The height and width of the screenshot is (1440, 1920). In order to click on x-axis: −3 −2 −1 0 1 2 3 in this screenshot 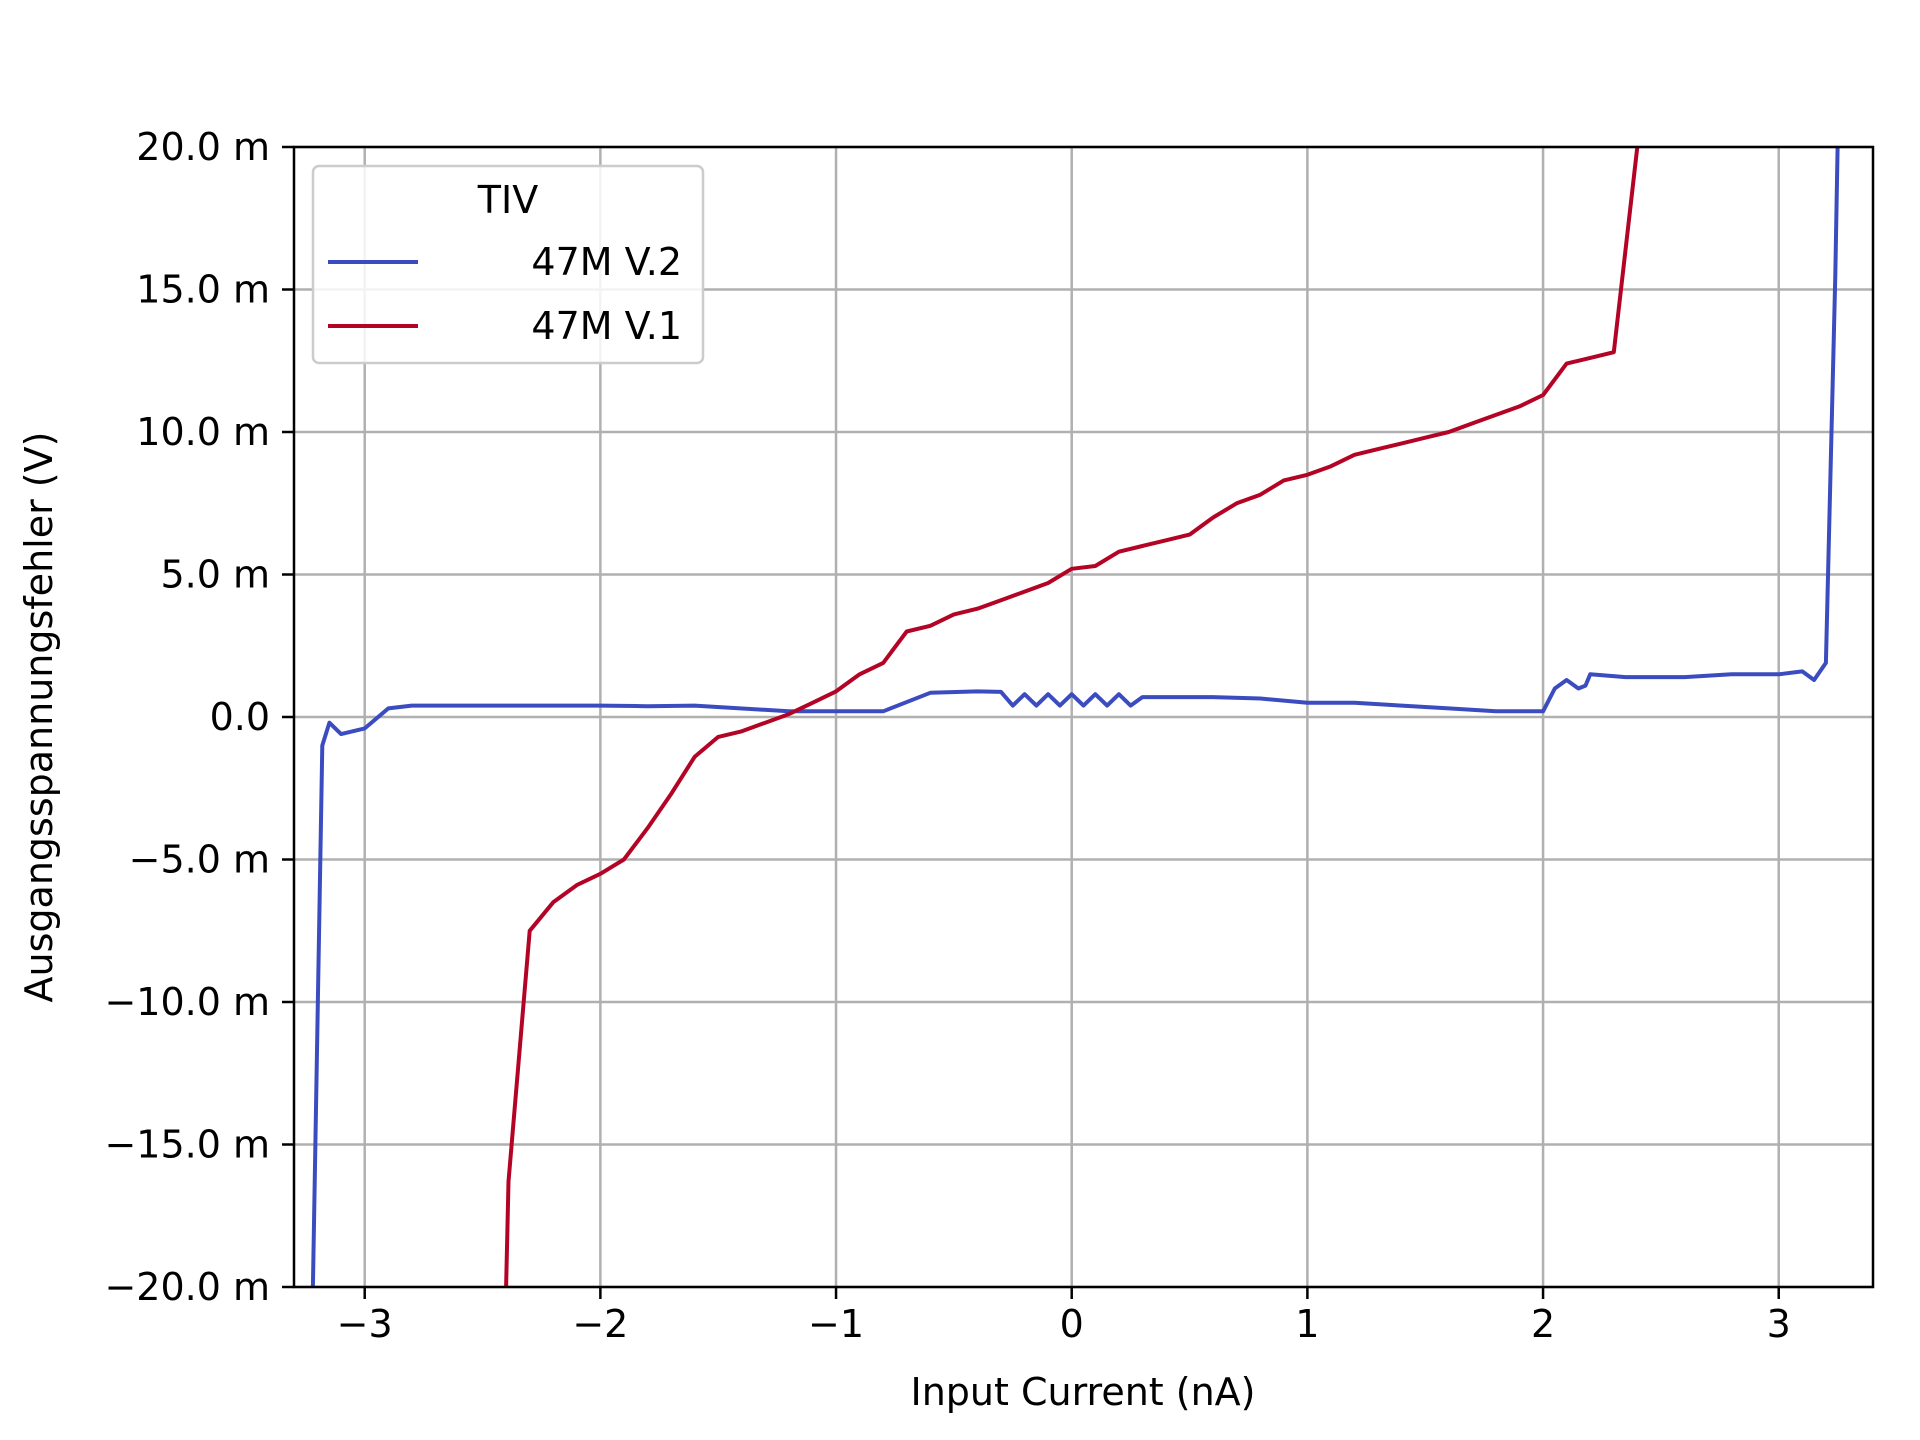, I will do `click(1064, 1316)`.